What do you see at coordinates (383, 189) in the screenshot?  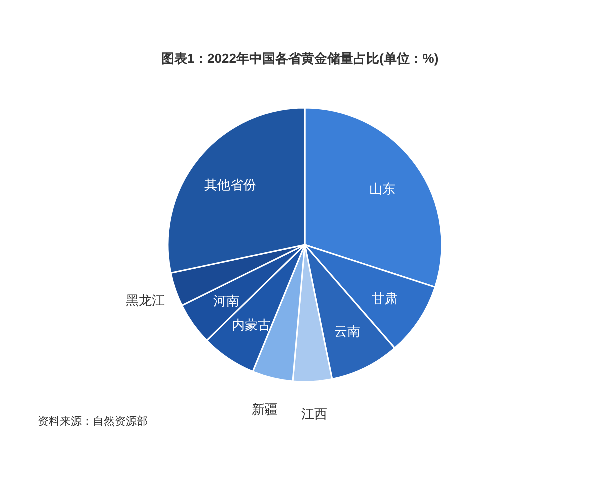 I see `slice-label: 山东` at bounding box center [383, 189].